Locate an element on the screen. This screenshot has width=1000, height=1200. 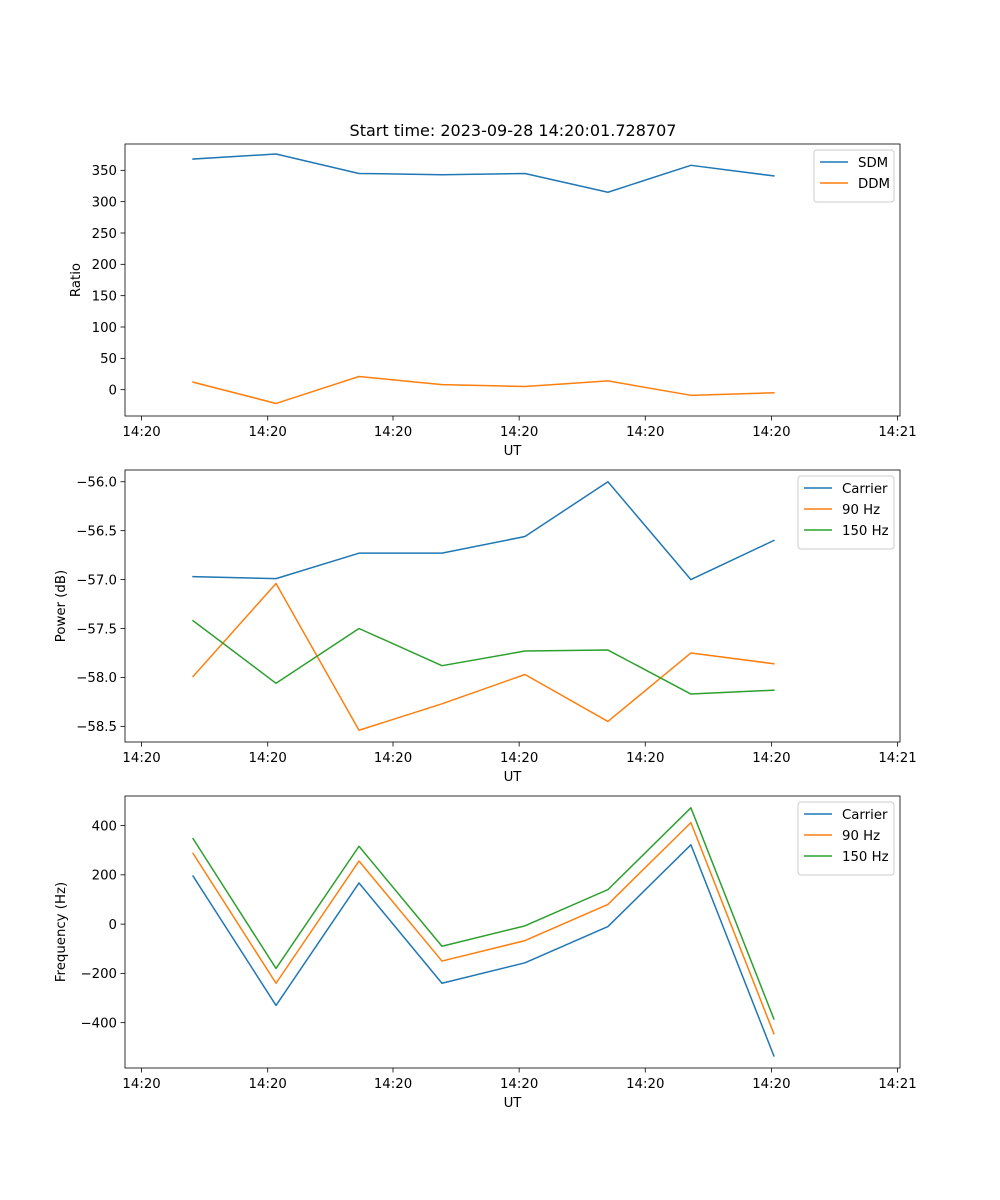
y-tick-label: 400 is located at coordinates (104, 826).